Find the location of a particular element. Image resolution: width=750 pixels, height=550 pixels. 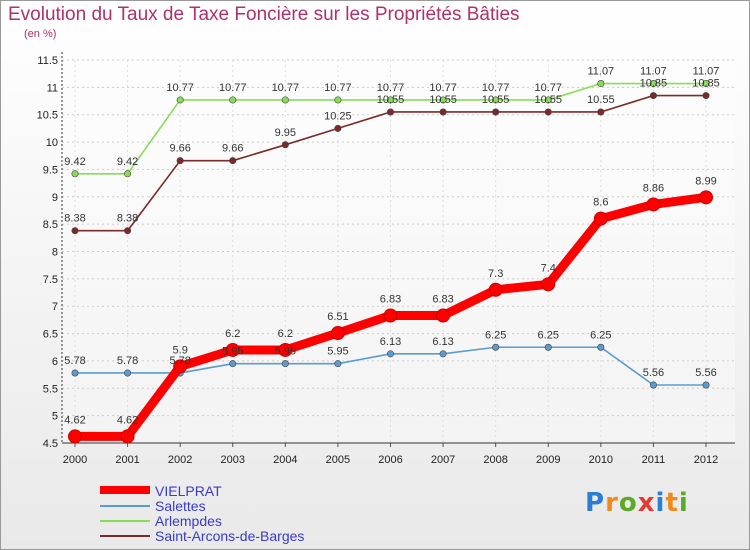

data-label: 5.56 is located at coordinates (653, 373).